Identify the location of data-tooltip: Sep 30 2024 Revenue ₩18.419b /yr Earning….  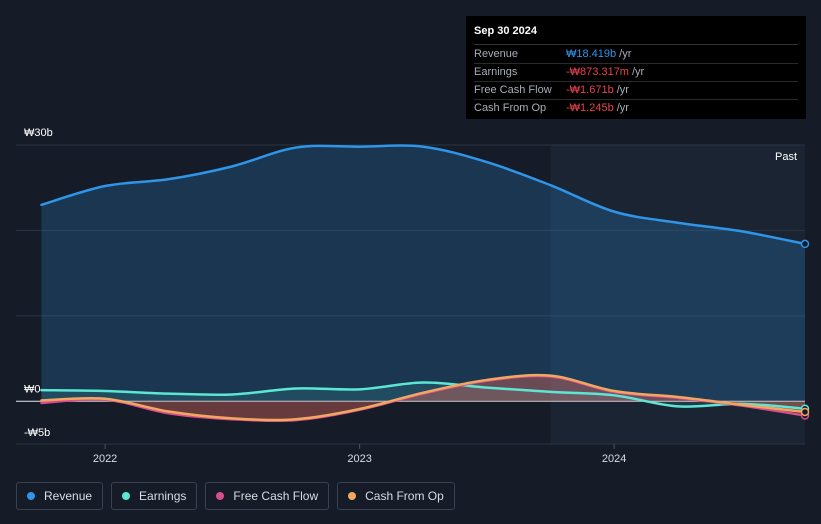
(636, 67).